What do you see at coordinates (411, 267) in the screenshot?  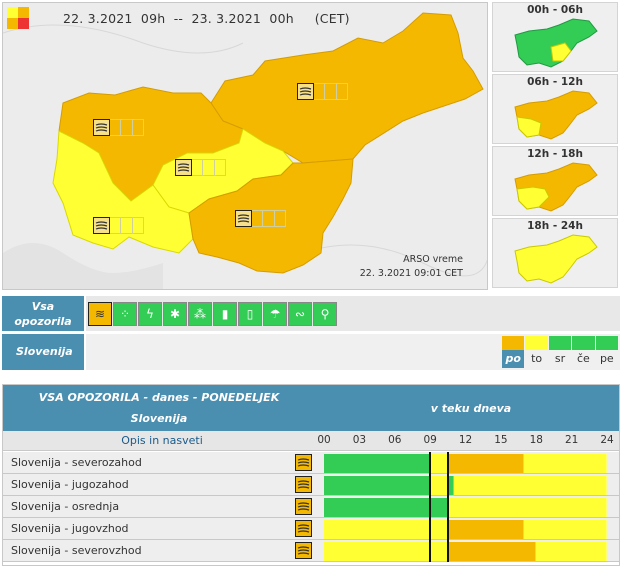 I see `map-credit: ARSO vreme 22. 3.2021 09:01 CET` at bounding box center [411, 267].